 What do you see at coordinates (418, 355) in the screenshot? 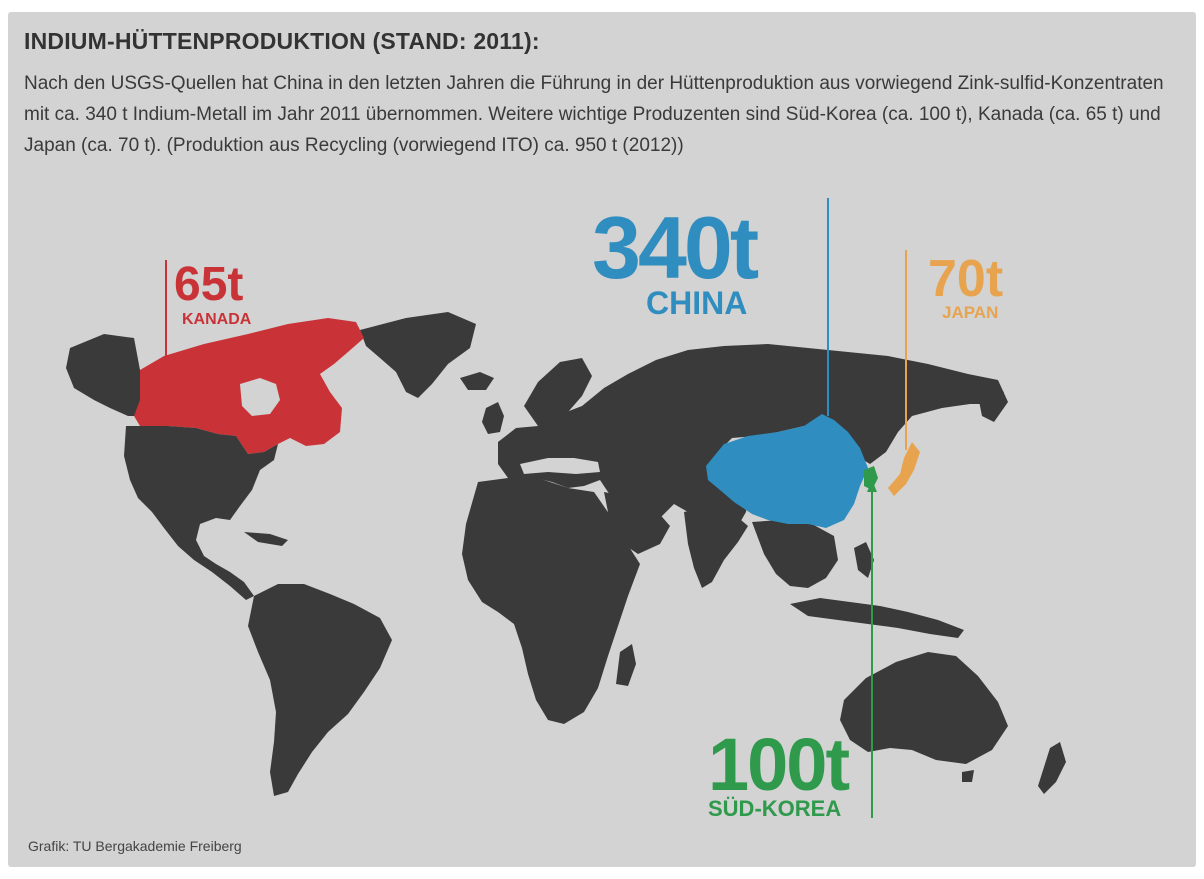
I see `greenland` at bounding box center [418, 355].